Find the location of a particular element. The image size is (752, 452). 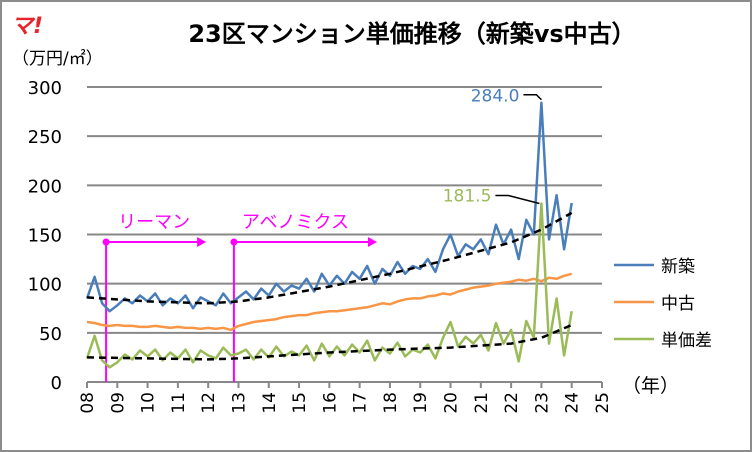

x-tick-label: 17 is located at coordinates (361, 403).